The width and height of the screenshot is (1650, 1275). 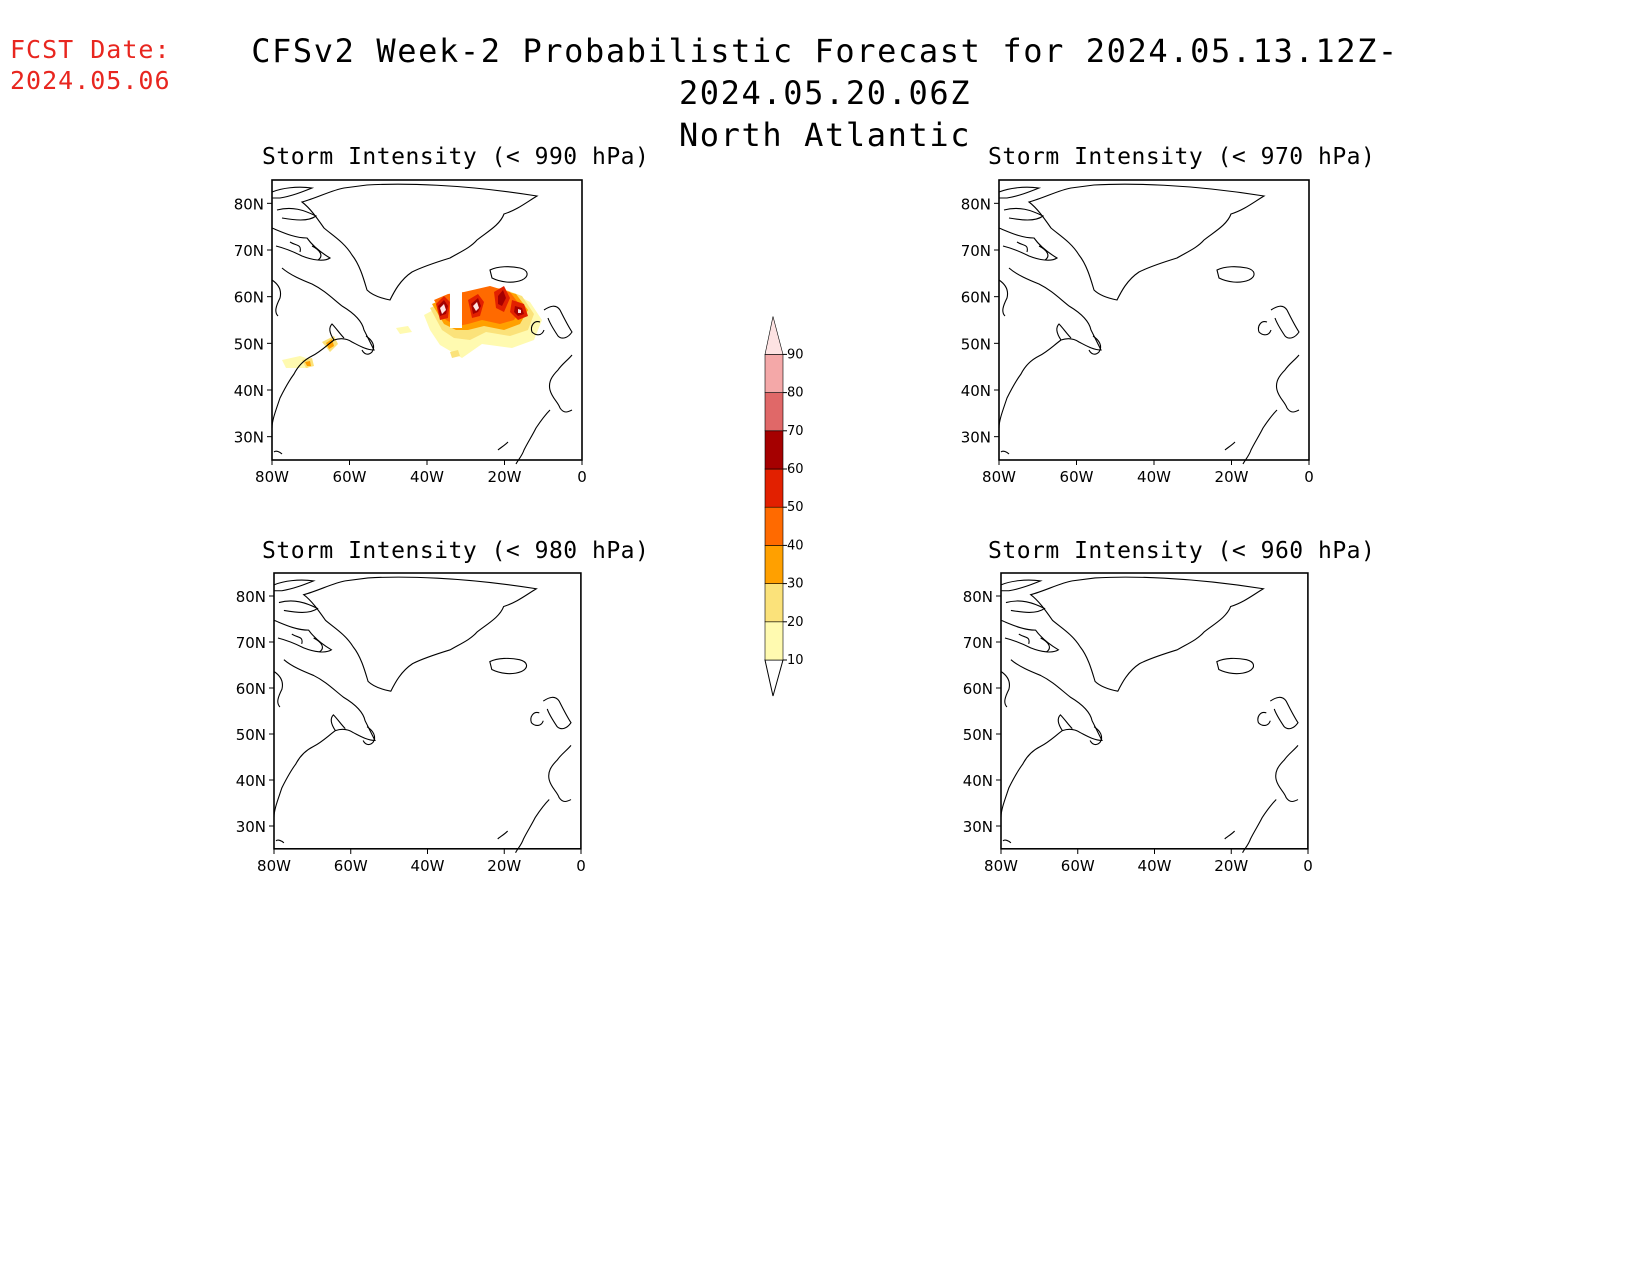 What do you see at coordinates (795, 507) in the screenshot?
I see `colorbar-label-50: 50` at bounding box center [795, 507].